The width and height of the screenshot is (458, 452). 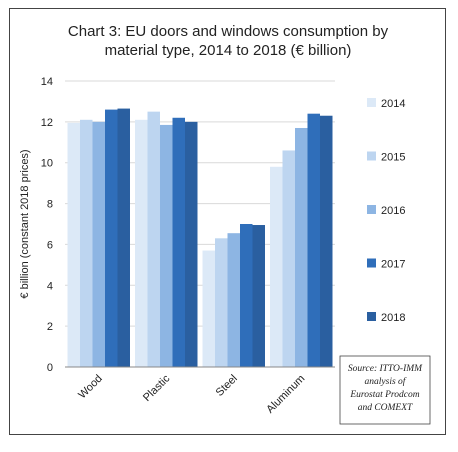 I want to click on chart-title-line-2: material type, 2014 to 2018 (€ billion), so click(x=228, y=50).